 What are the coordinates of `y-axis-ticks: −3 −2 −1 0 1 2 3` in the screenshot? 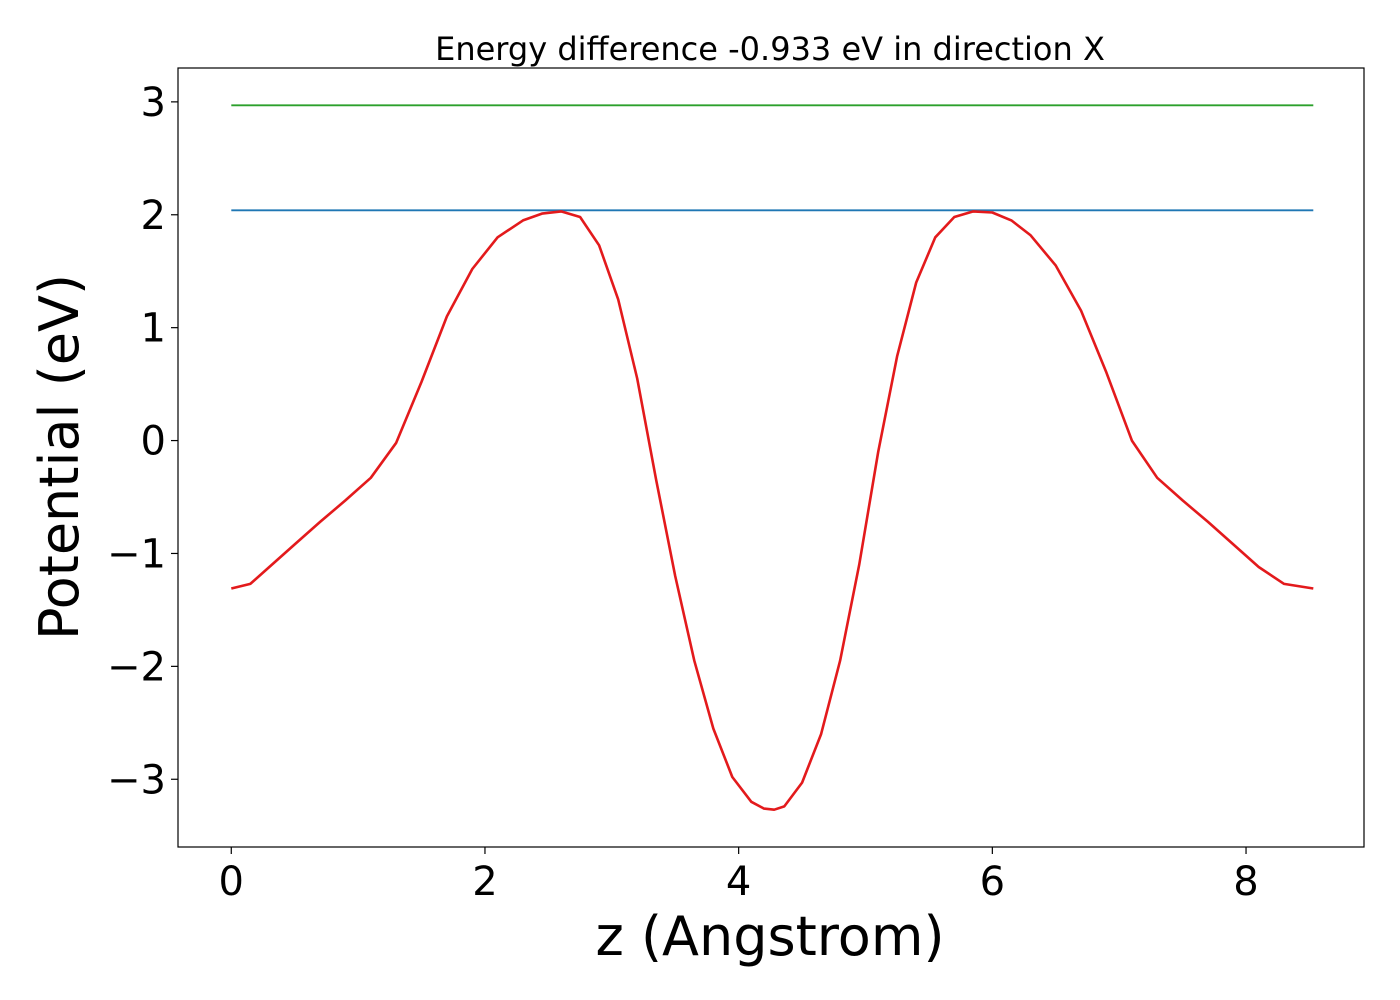 It's located at (142, 441).